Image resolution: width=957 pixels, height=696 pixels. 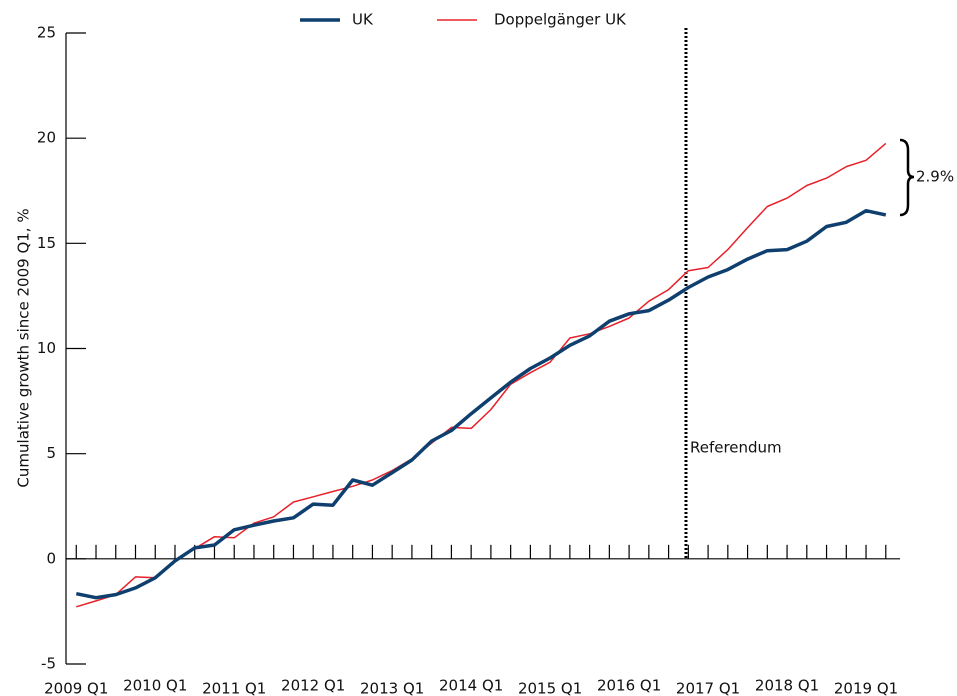 I want to click on x-tick-label: 2019 Q1, so click(x=866, y=688).